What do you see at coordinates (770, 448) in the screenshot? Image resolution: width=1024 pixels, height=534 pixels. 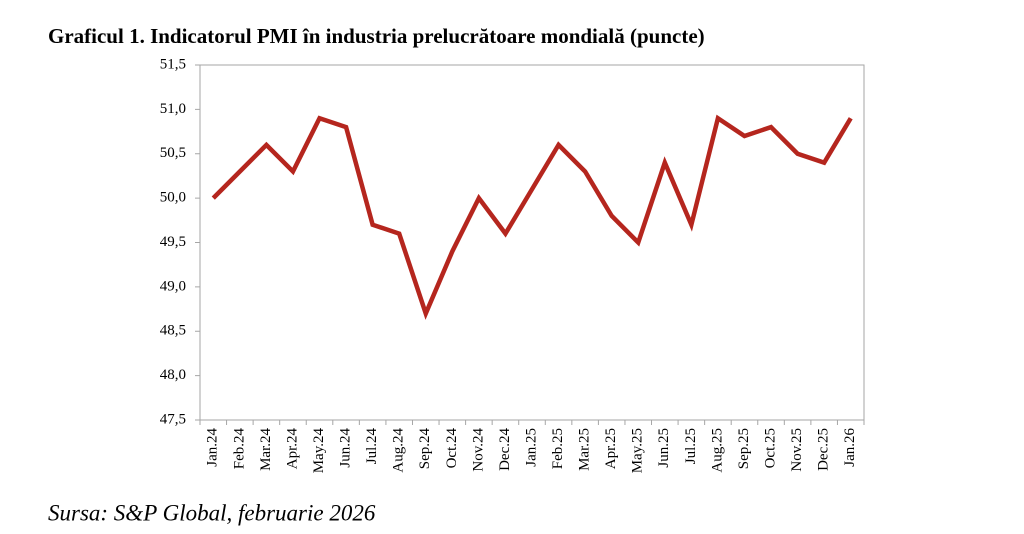 I see `x-tick-label: Oct.25` at bounding box center [770, 448].